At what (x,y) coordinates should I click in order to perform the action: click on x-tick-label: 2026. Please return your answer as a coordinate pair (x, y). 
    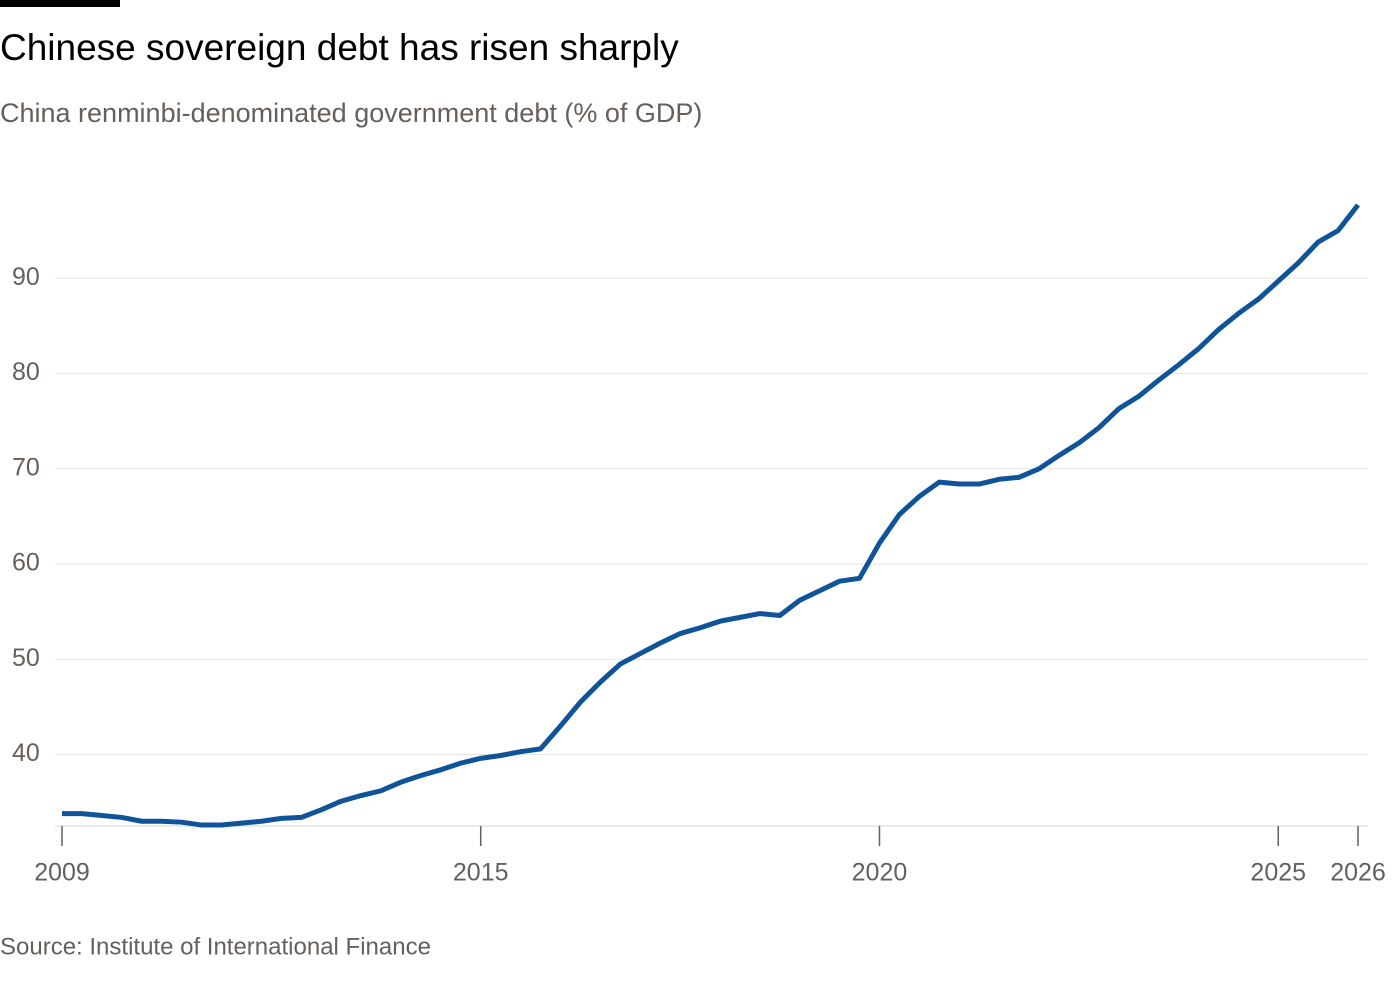
    Looking at the image, I should click on (1358, 873).